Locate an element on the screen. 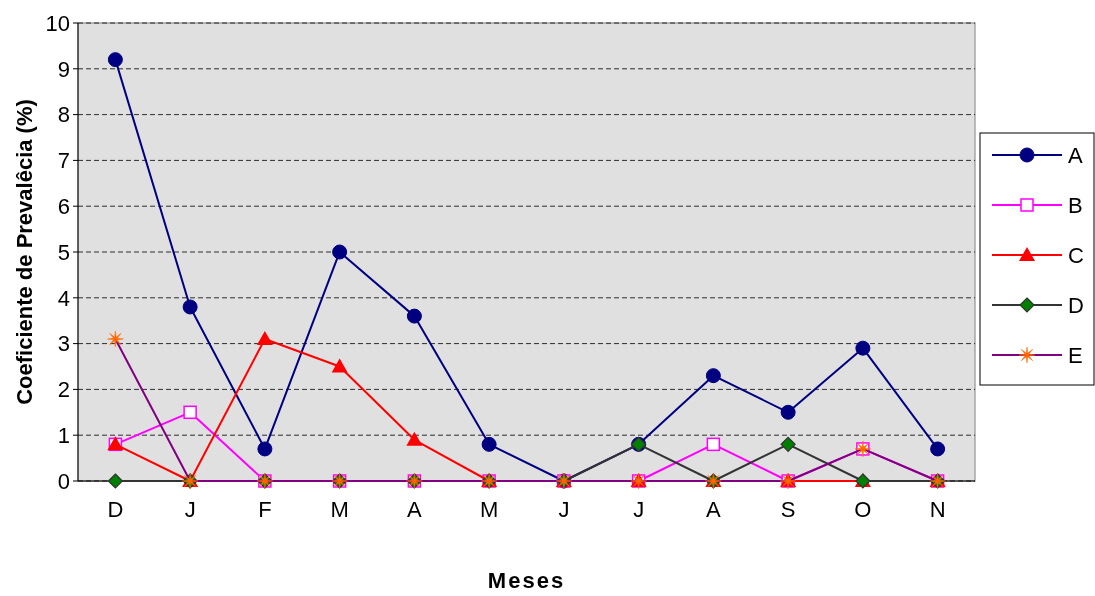 The width and height of the screenshot is (1095, 596). y-tick-label: 8 is located at coordinates (63, 115).